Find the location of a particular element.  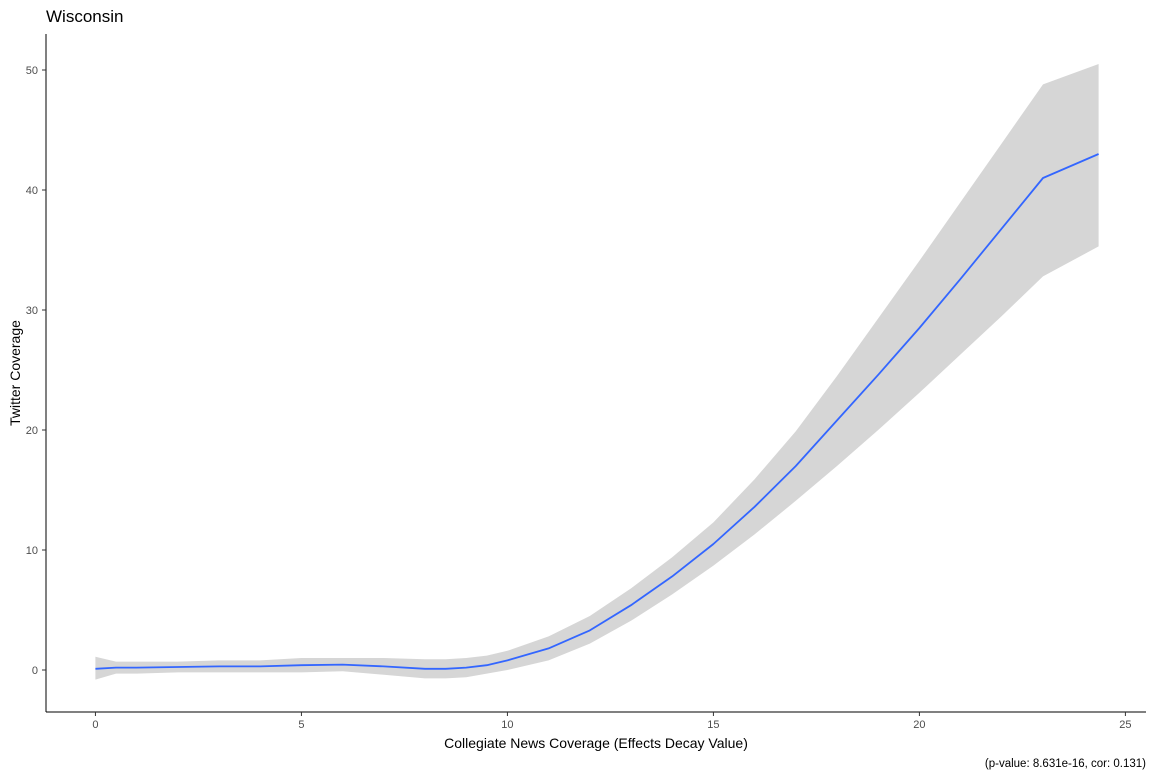

y-tick-label: 30 is located at coordinates (32, 311).